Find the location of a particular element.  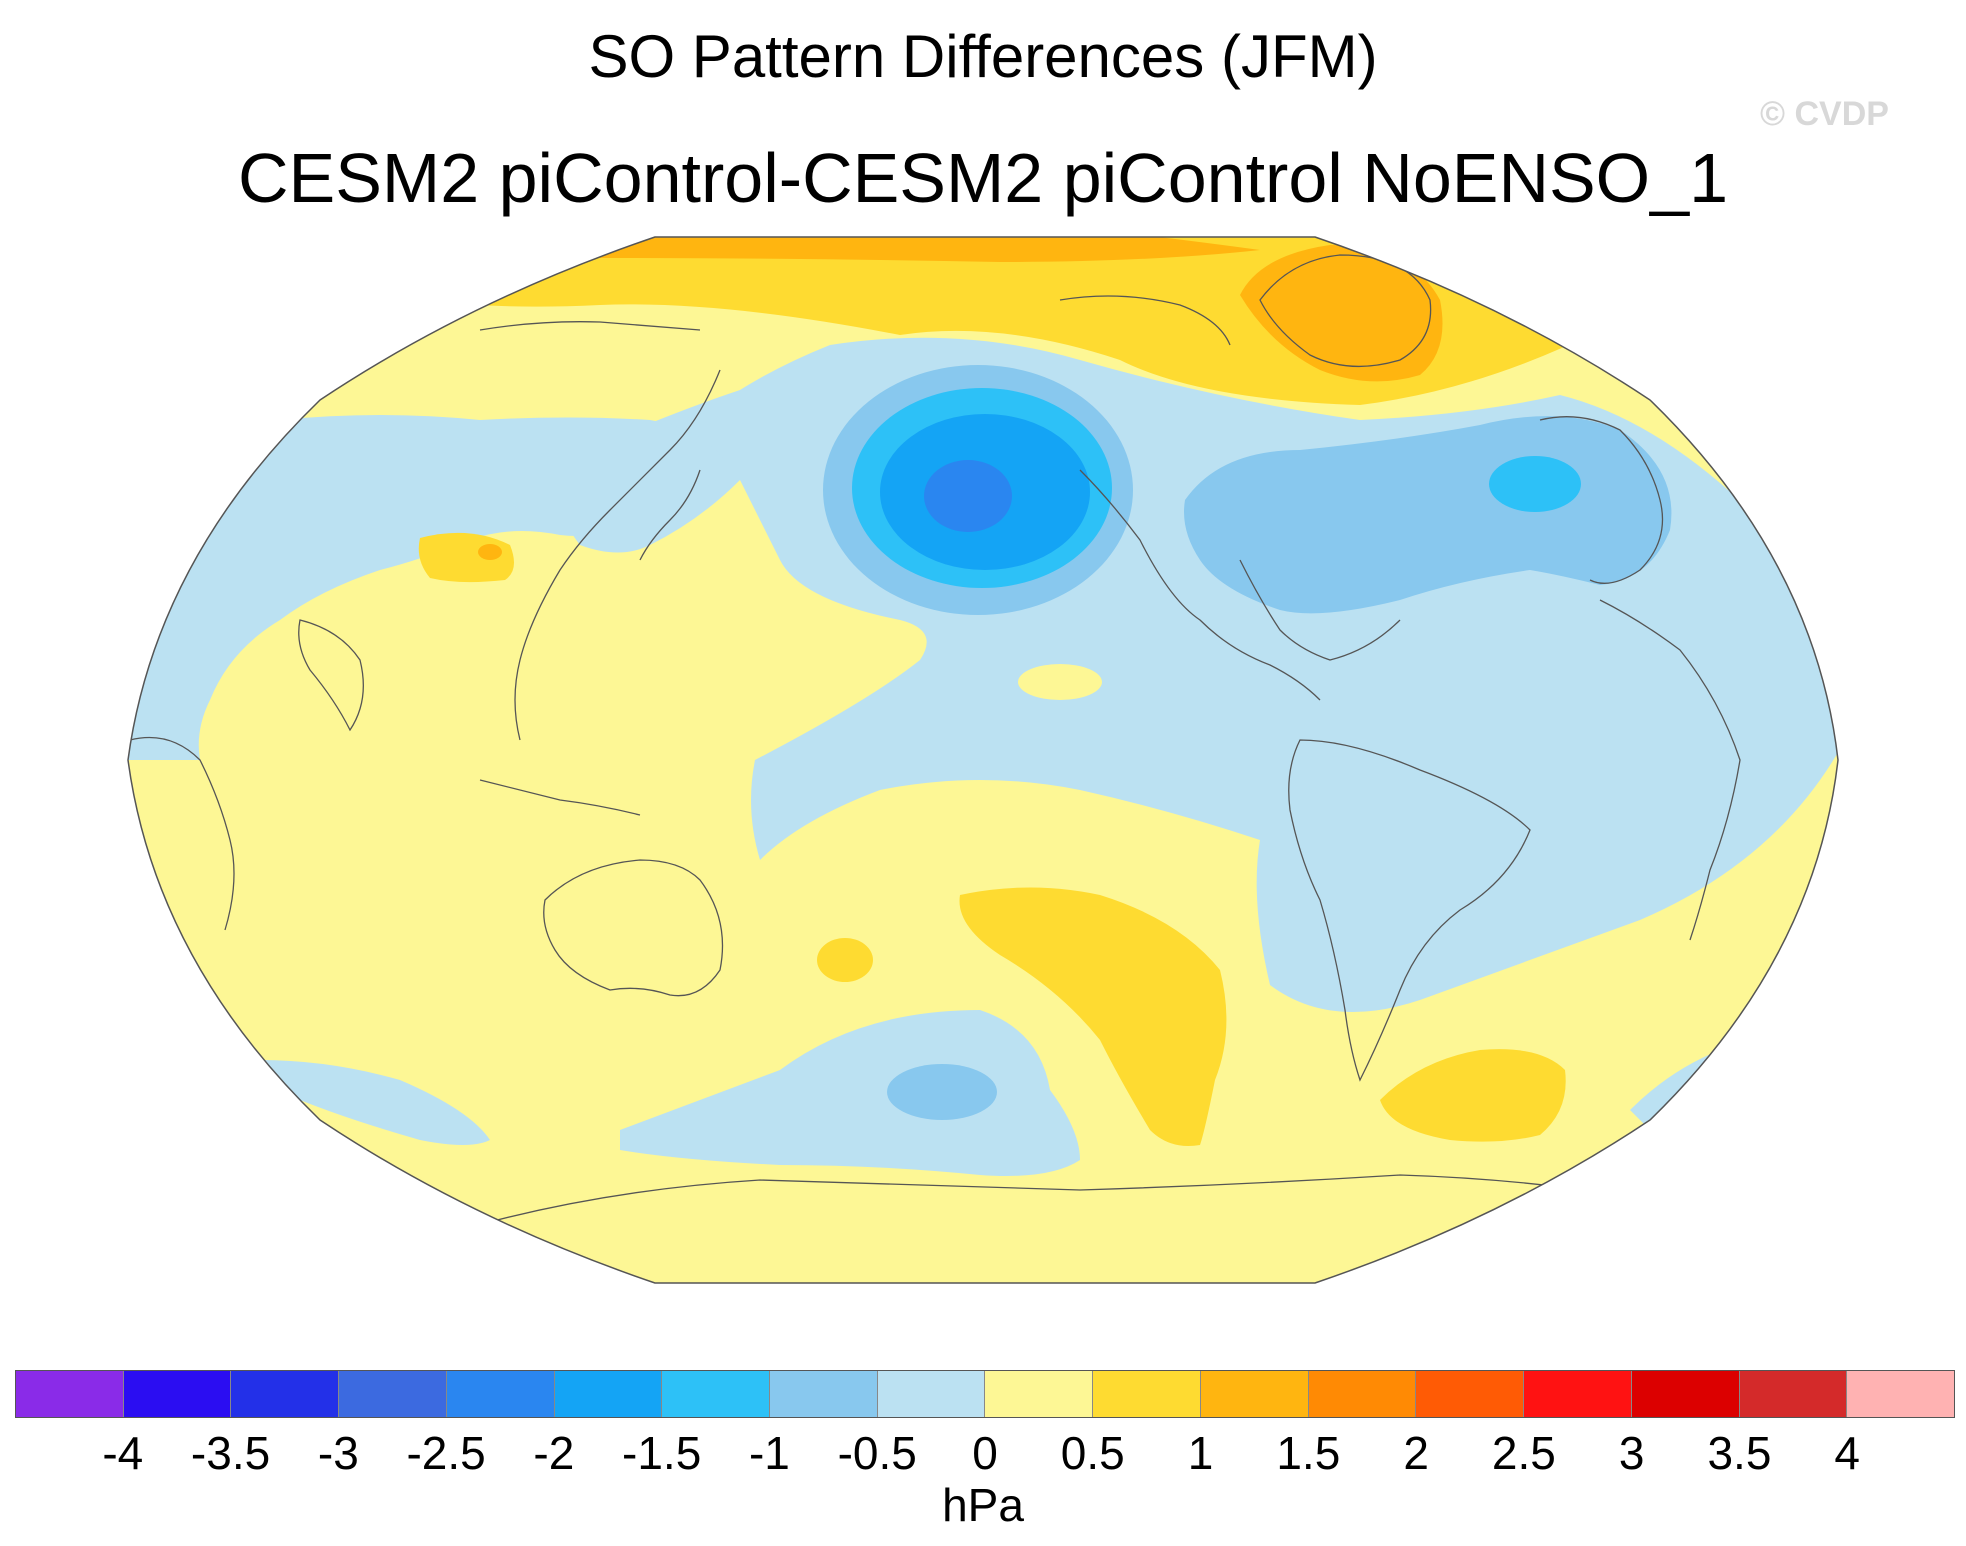

colorbar-tick-label: -3 is located at coordinates (338, 1453).